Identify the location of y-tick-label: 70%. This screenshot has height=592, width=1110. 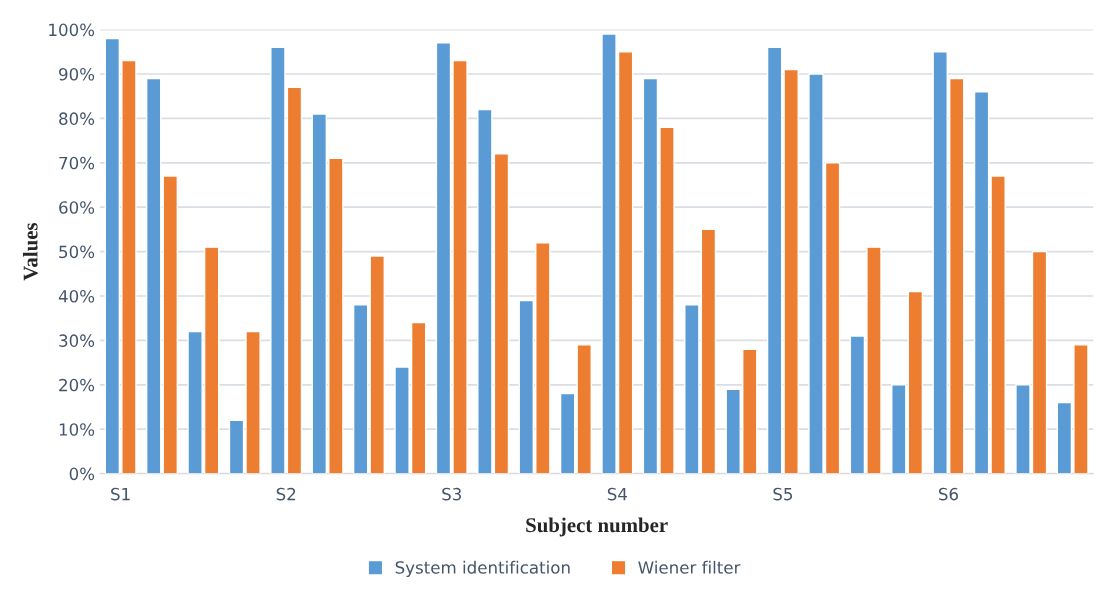
(77, 163).